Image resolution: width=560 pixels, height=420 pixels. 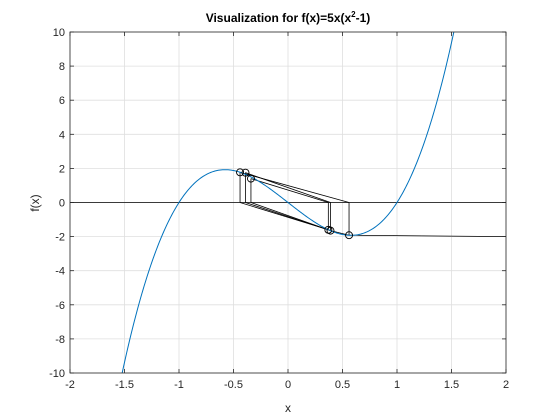 I want to click on y-tick-label: -8, so click(x=60, y=340).